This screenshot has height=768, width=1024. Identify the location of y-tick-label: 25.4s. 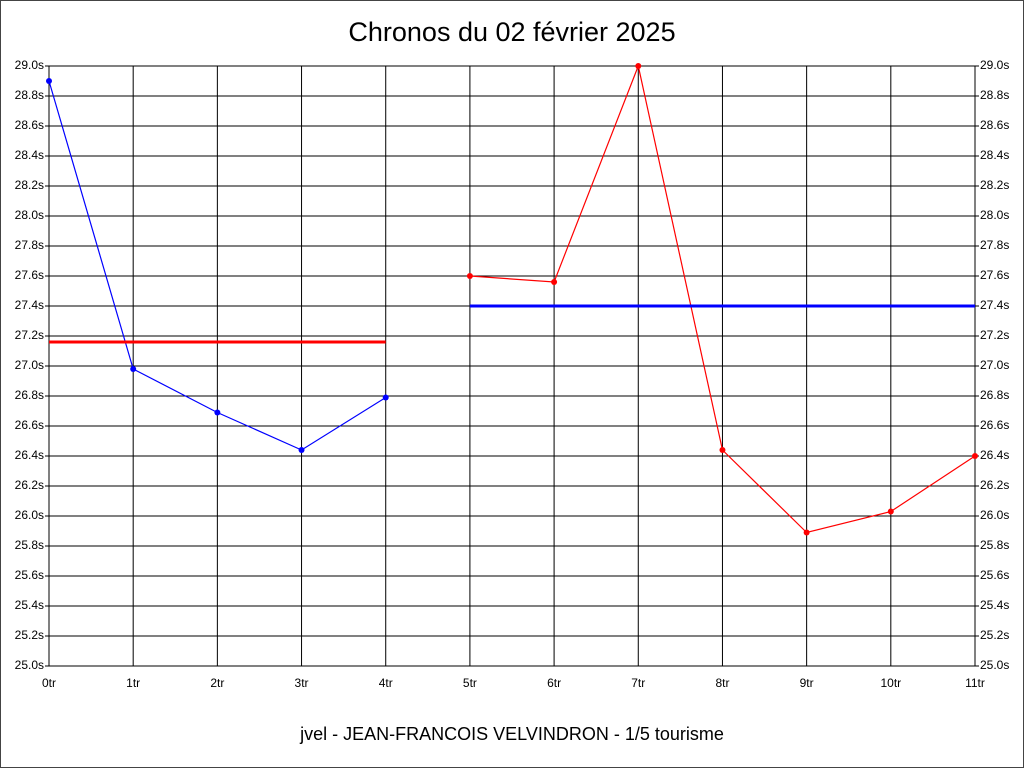
(29, 605).